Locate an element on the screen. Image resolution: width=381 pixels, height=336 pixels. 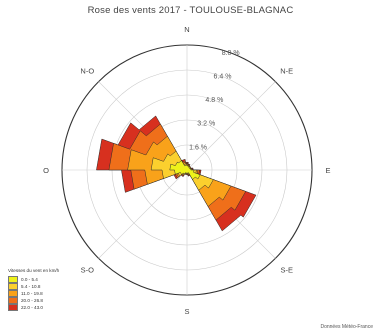
legend-label: 20.0 - 26.8 is located at coordinates (32, 301).